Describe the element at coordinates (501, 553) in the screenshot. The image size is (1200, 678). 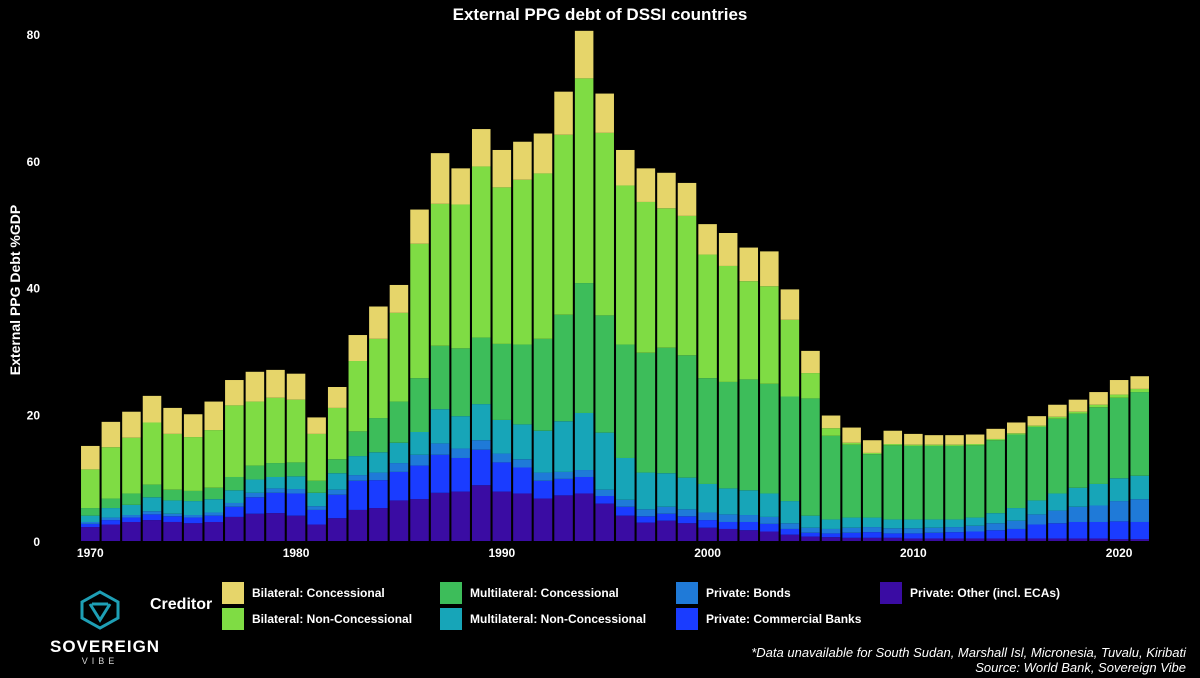
I see `x-tick-label: 1990` at that location.